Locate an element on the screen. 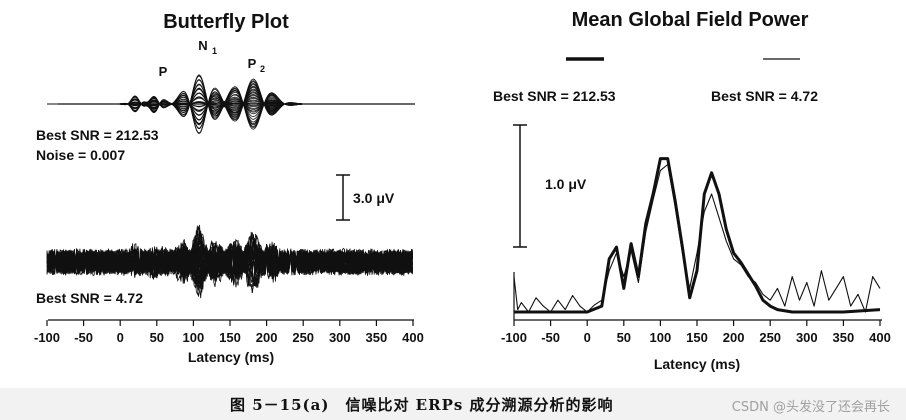  butterfly-top-traces is located at coordinates (230, 104).